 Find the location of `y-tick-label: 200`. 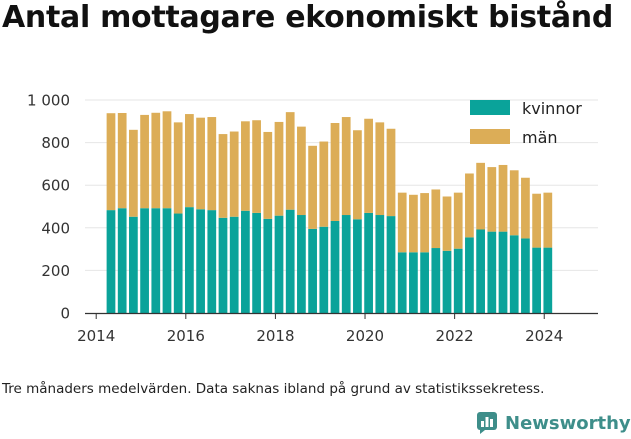

y-tick-label: 200 is located at coordinates (55, 271).